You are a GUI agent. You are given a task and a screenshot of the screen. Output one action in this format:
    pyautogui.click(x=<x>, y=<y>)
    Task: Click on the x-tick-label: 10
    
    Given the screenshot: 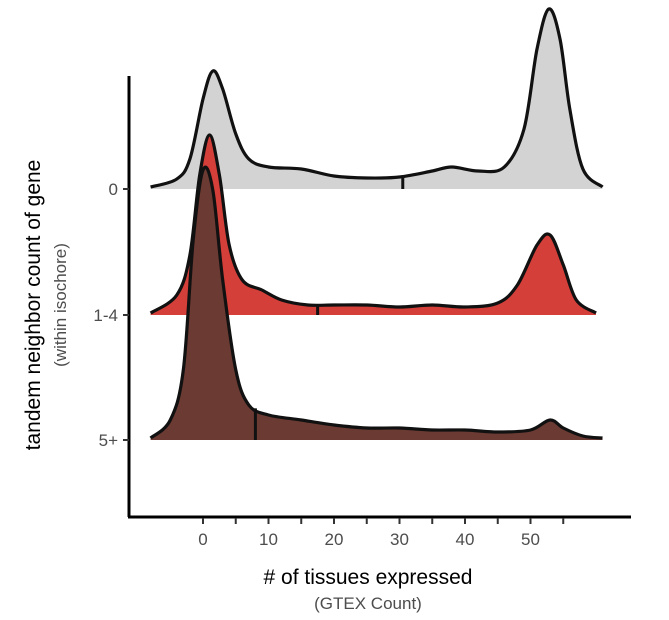 What is the action you would take?
    pyautogui.click(x=268, y=539)
    